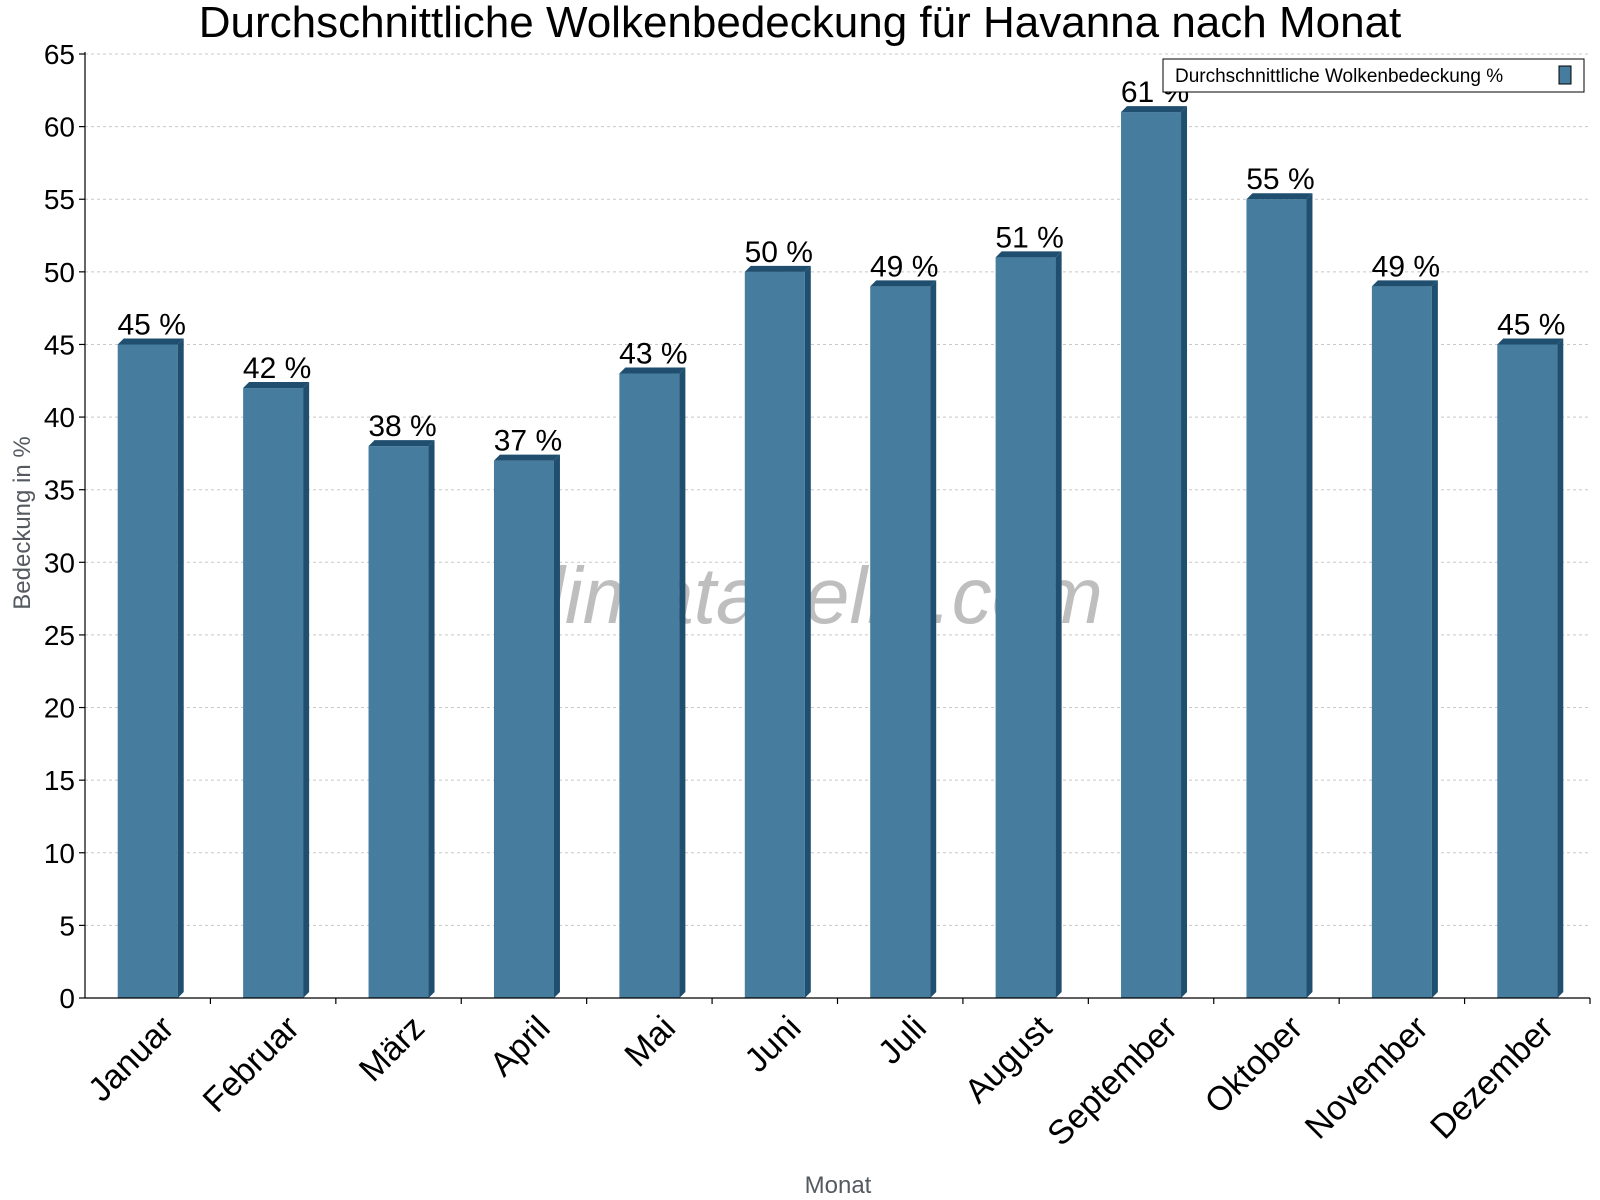  What do you see at coordinates (556, 726) in the screenshot?
I see `bar-side-april` at bounding box center [556, 726].